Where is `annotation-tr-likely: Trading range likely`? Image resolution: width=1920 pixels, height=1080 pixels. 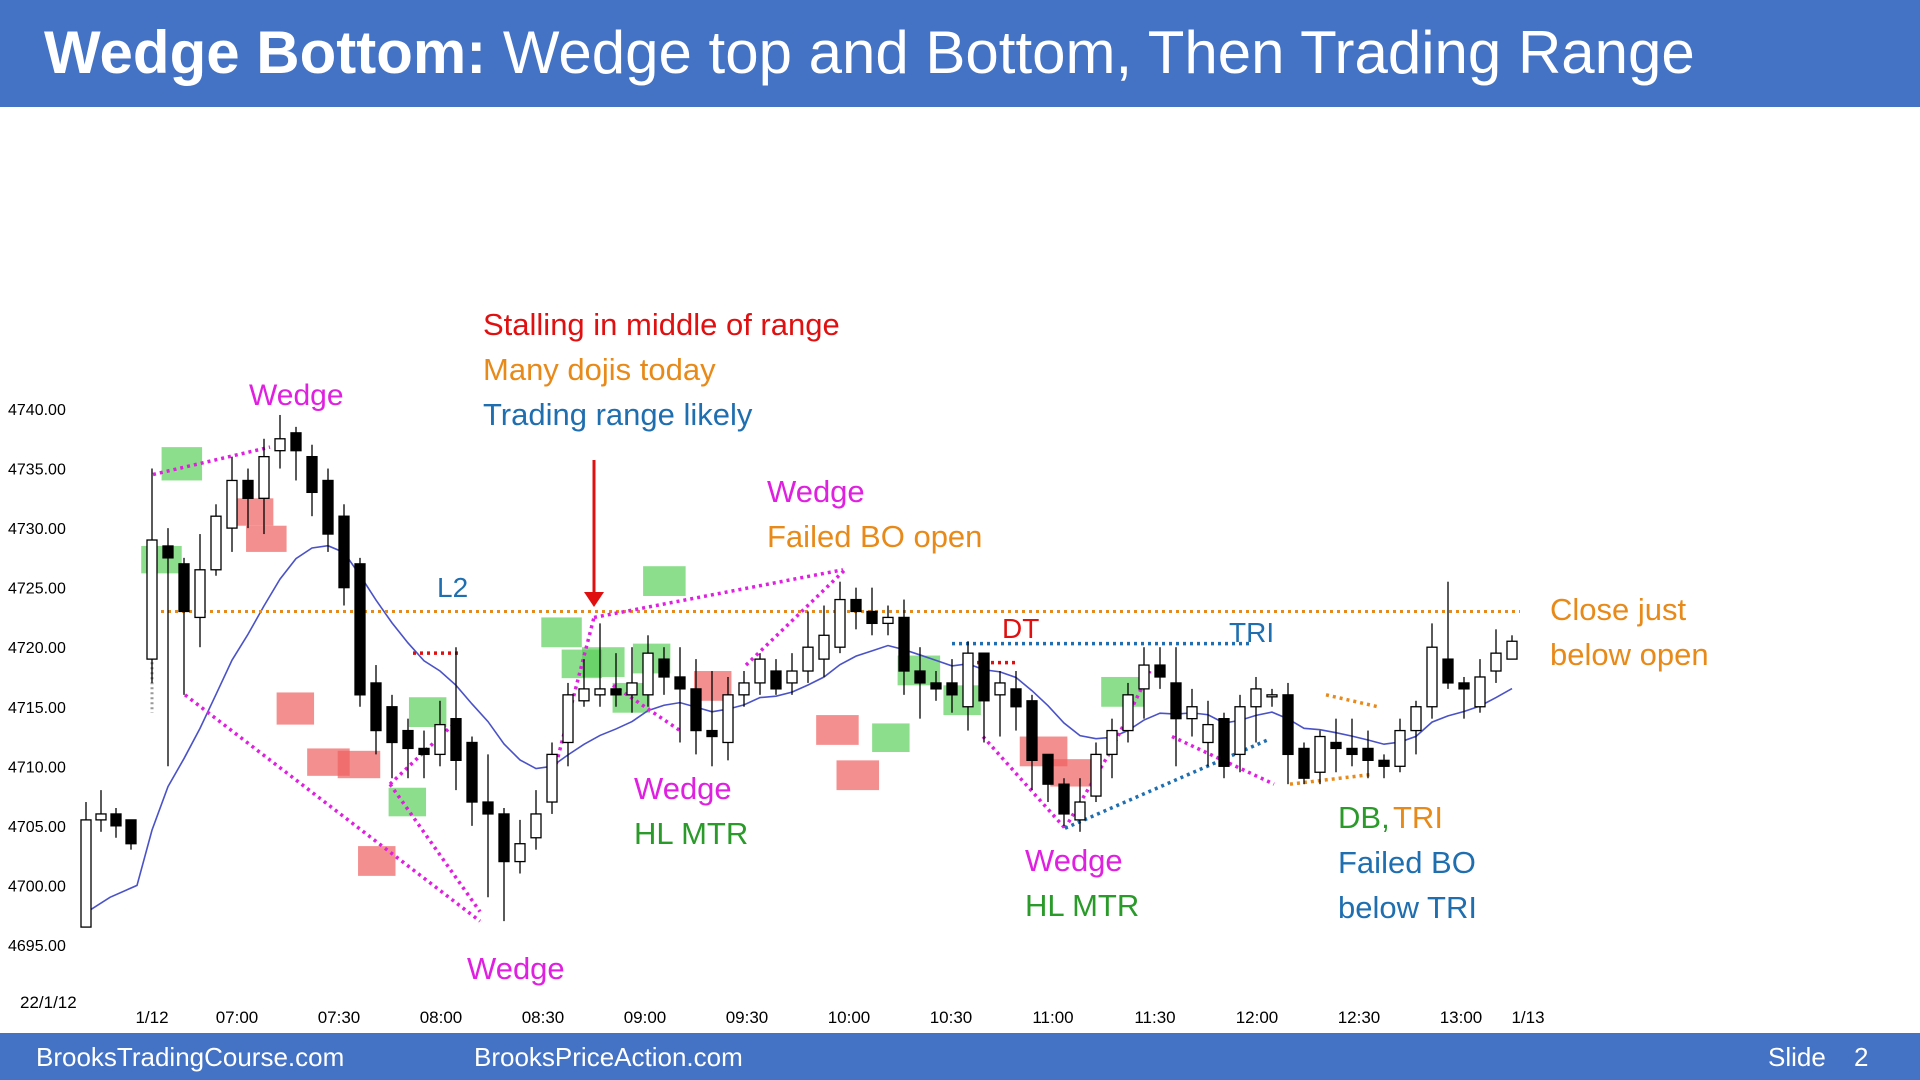
annotation-tr-likely: Trading range likely is located at coordinates (618, 414).